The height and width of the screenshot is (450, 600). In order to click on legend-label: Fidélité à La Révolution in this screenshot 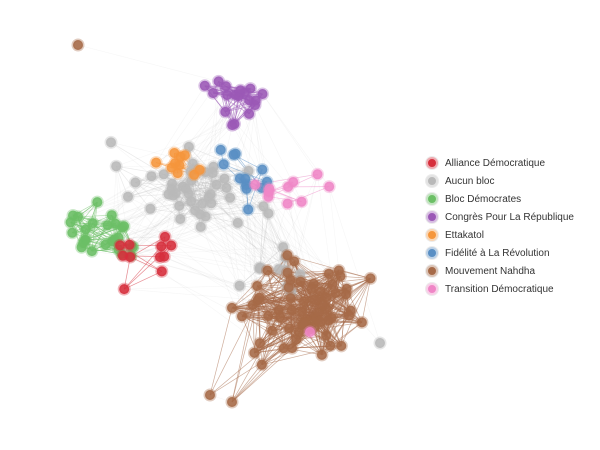, I will do `click(497, 253)`.